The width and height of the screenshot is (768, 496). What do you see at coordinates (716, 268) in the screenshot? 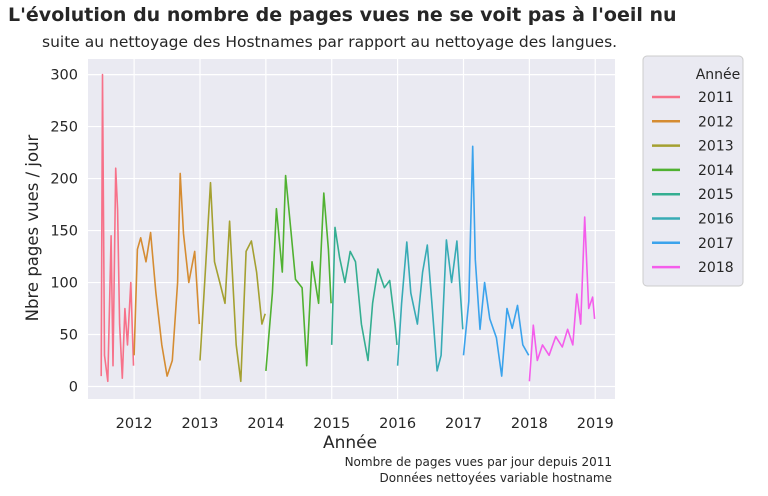
I see `legend-label-2018: 2018` at bounding box center [716, 268].